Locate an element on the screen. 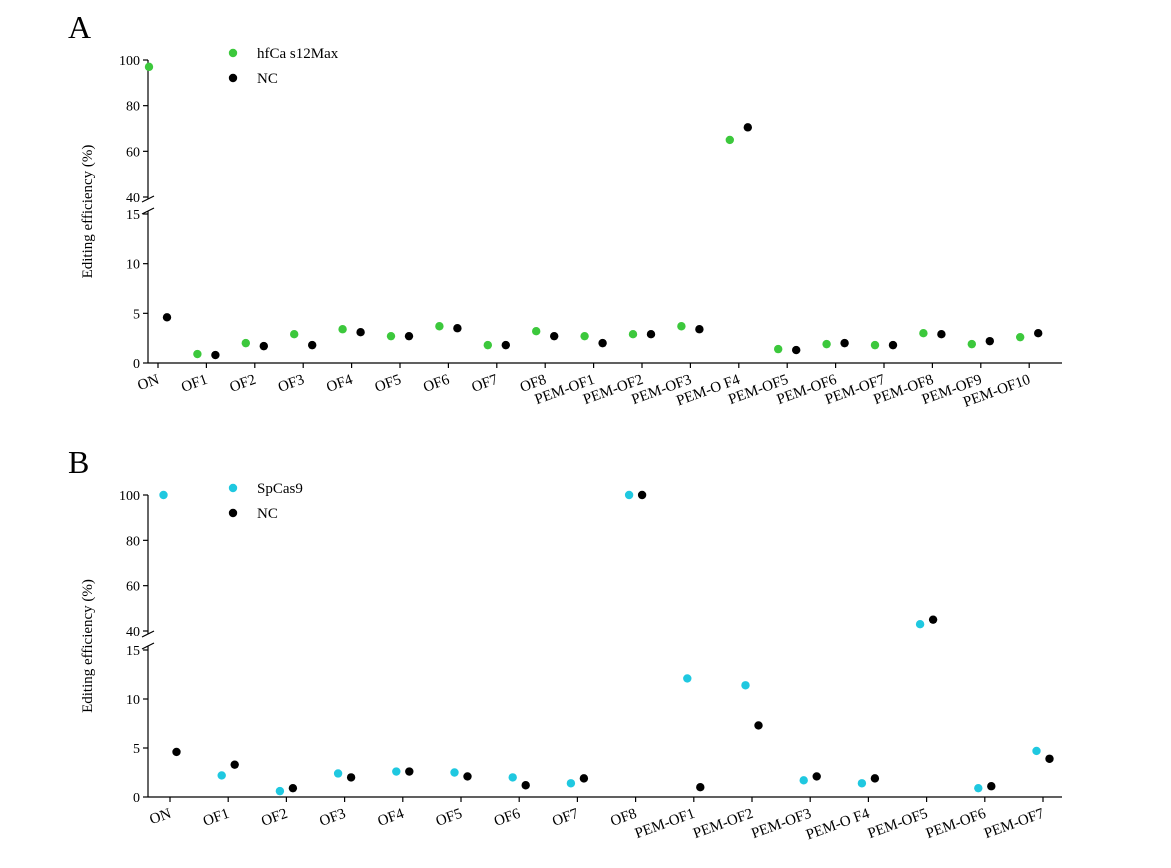  panel-letter: B is located at coordinates (78, 462).